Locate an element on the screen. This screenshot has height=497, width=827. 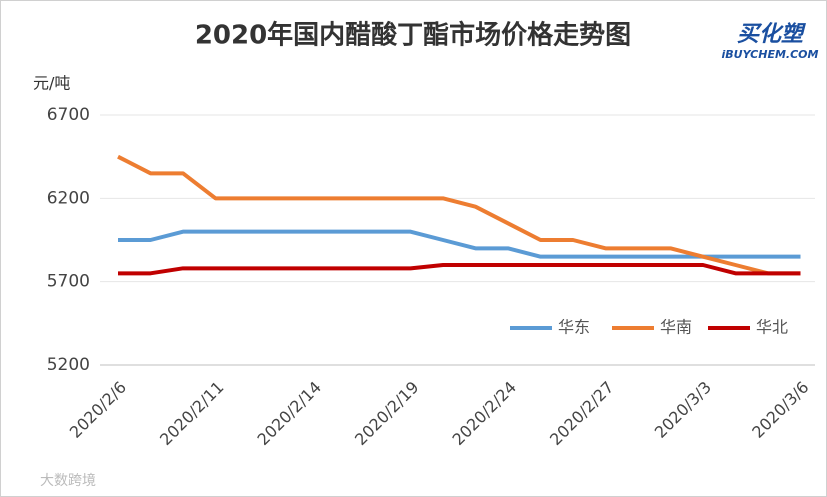
legend-label: 华东 is located at coordinates (574, 327).